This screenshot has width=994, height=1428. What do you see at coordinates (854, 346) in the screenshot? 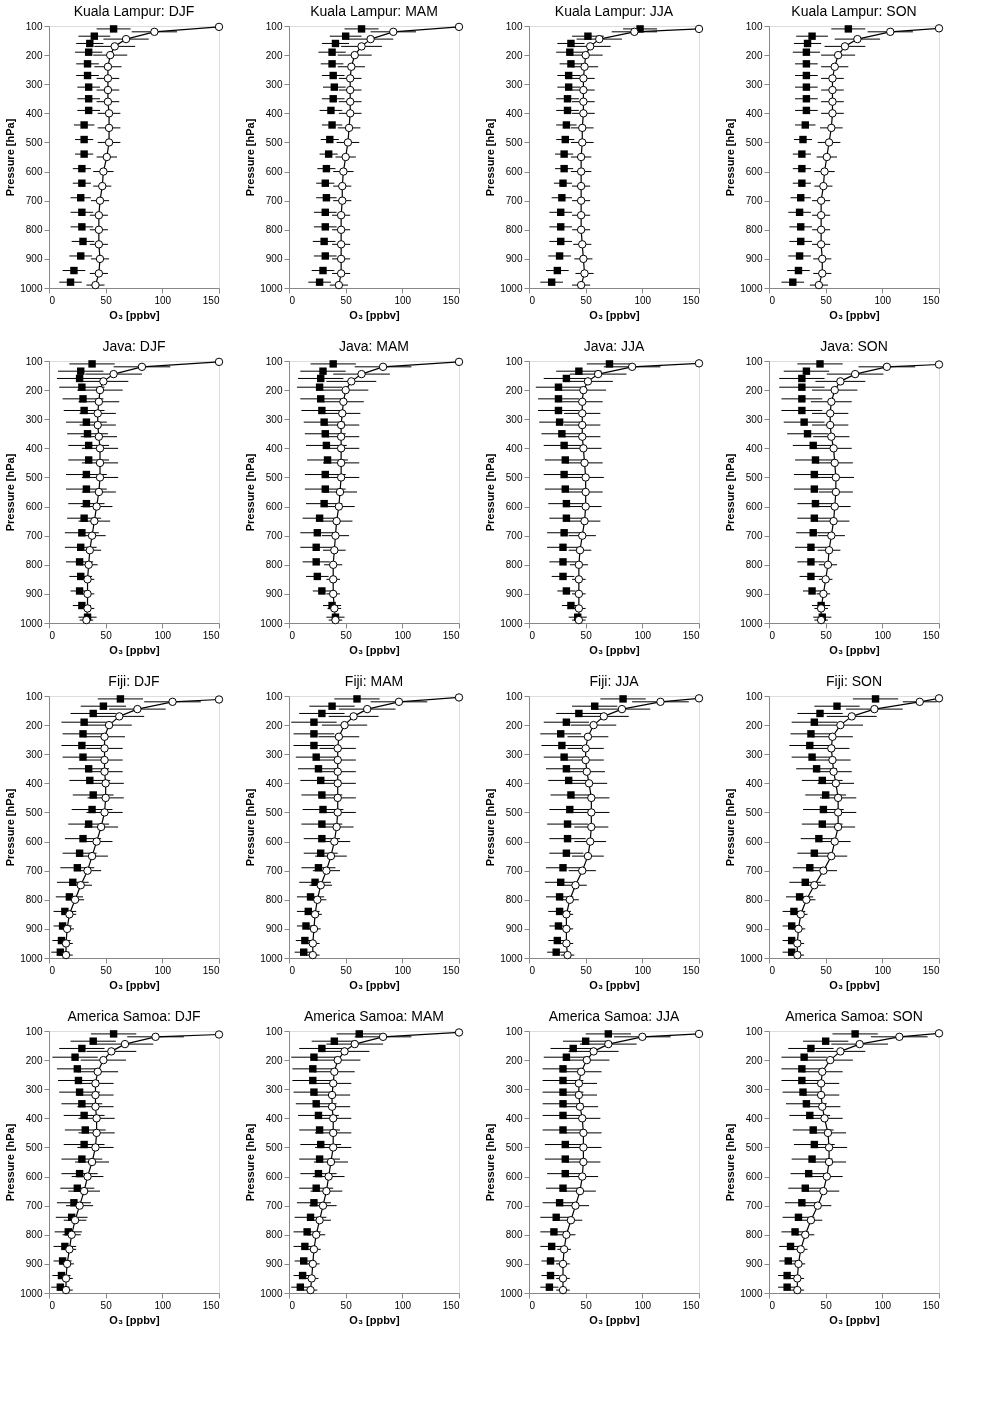
I see `chart-title: Java: SON` at bounding box center [854, 346].